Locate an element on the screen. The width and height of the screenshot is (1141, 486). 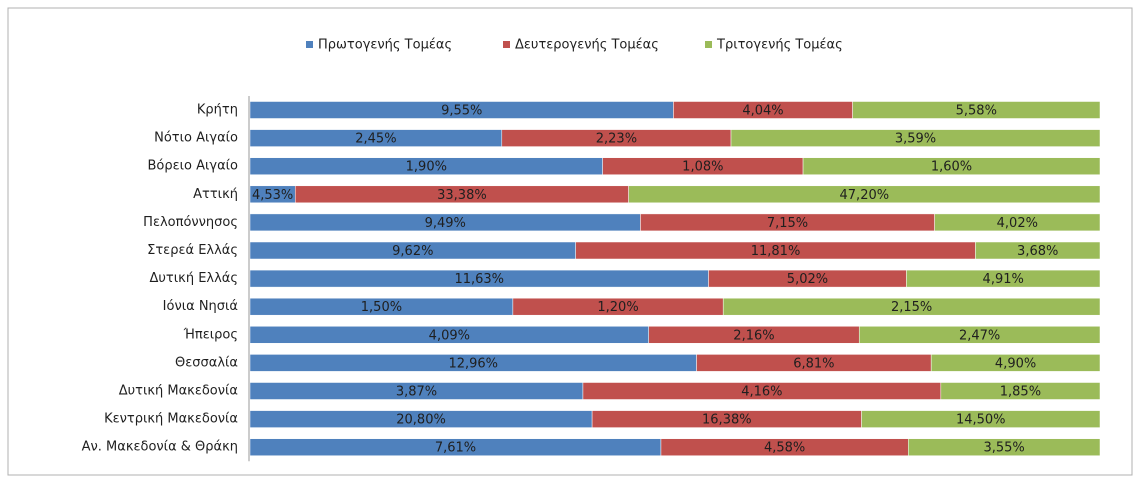
data-label: 2,23% is located at coordinates (616, 139).